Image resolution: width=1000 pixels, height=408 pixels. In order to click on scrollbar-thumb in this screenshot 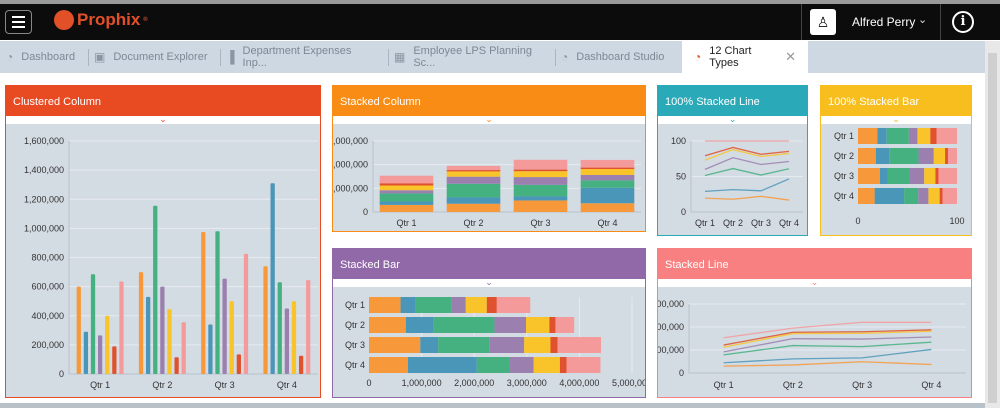, I will do `click(992, 228)`.